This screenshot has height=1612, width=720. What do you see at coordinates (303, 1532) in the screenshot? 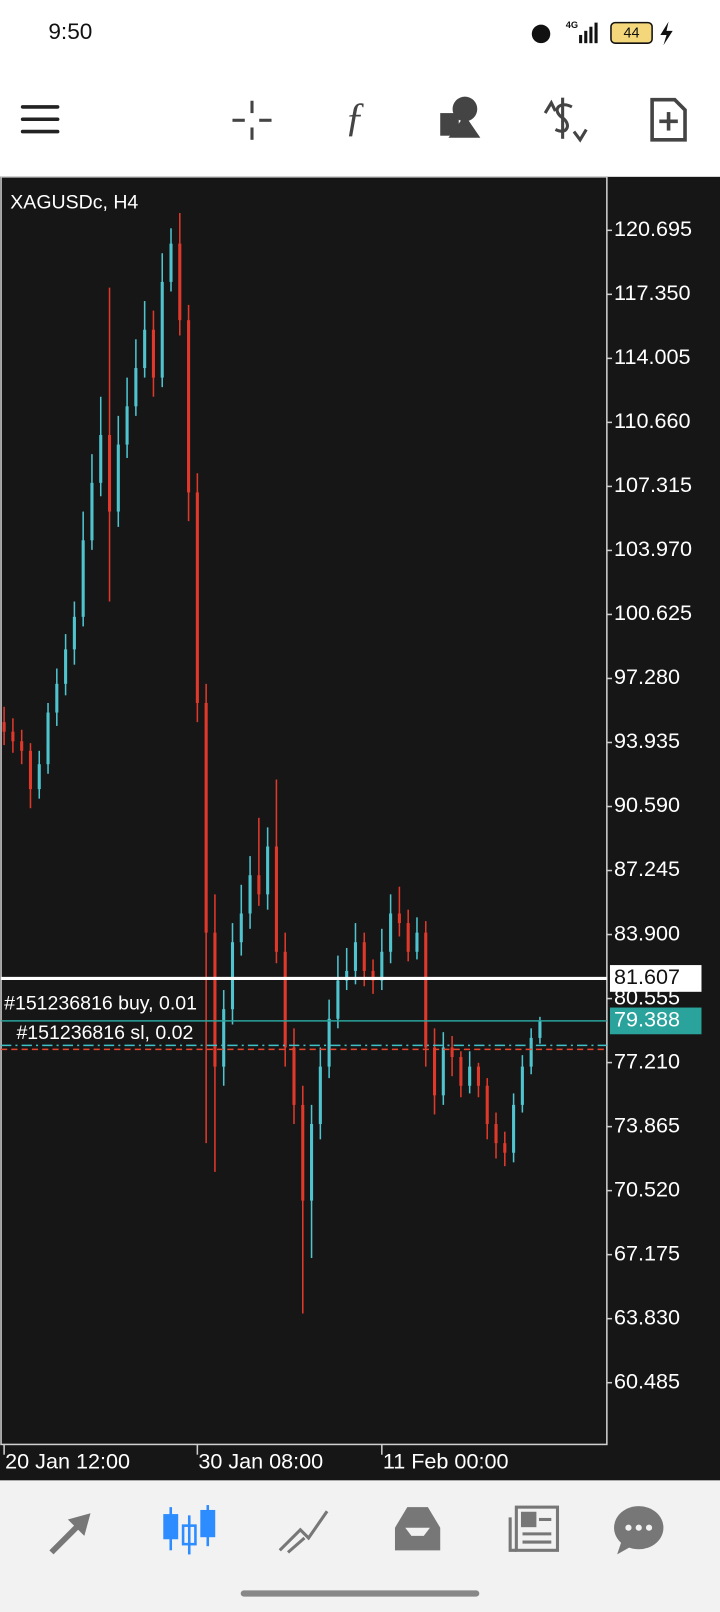
I see `nav-trade` at bounding box center [303, 1532].